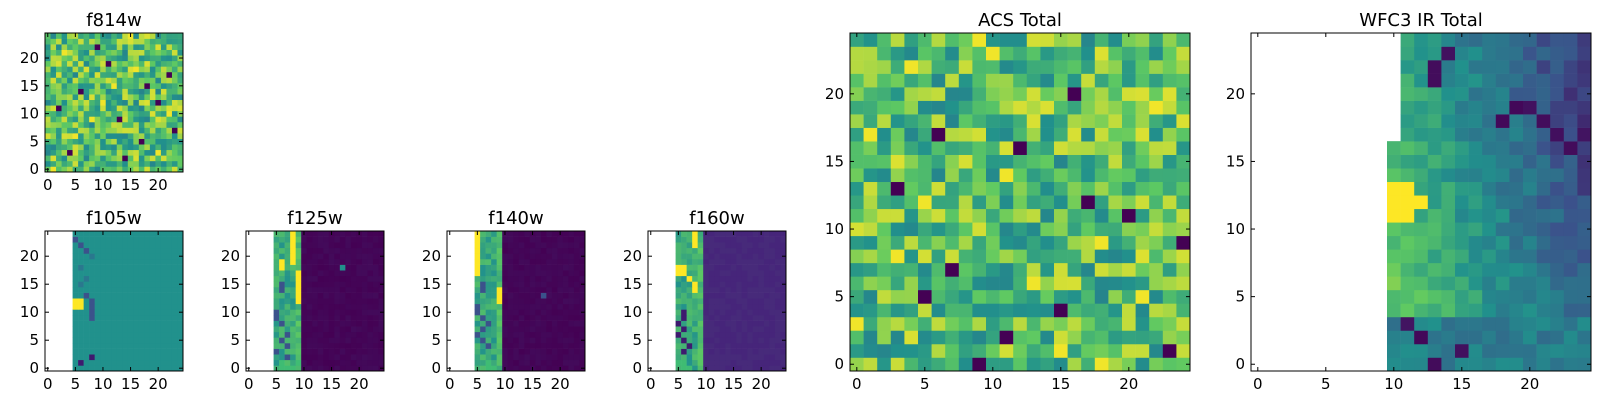  I want to click on y-tick-label: 20, so click(632, 256).